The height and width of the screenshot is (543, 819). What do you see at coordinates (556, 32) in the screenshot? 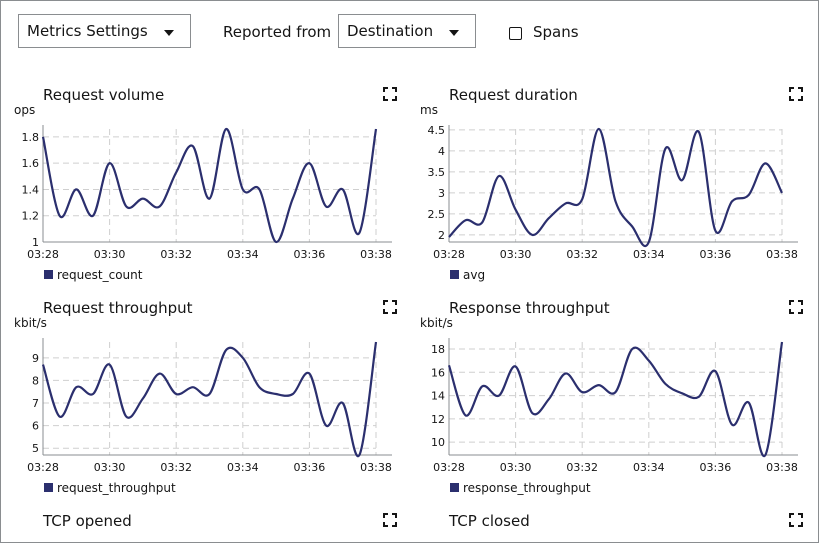
I see `spans-label: Spans` at bounding box center [556, 32].